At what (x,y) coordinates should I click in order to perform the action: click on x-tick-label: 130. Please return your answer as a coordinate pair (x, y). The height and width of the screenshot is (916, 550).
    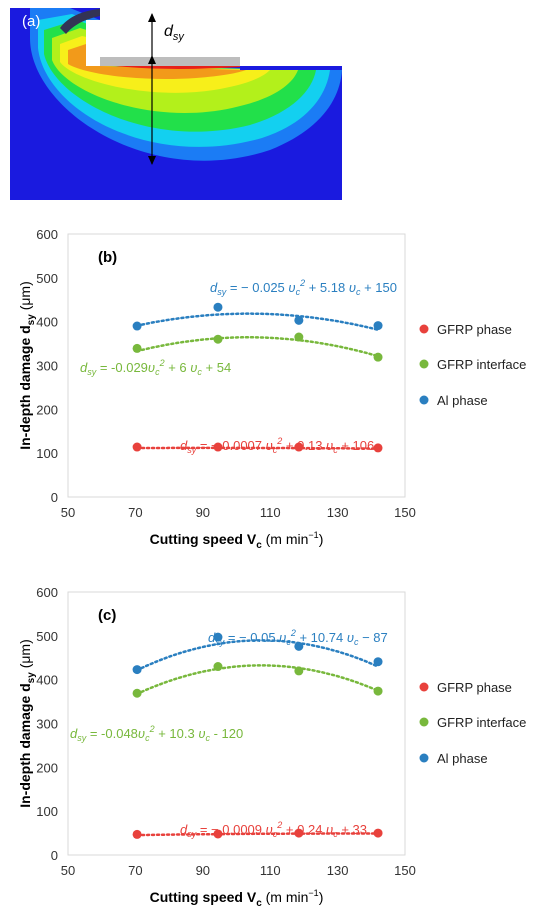
    Looking at the image, I should click on (338, 512).